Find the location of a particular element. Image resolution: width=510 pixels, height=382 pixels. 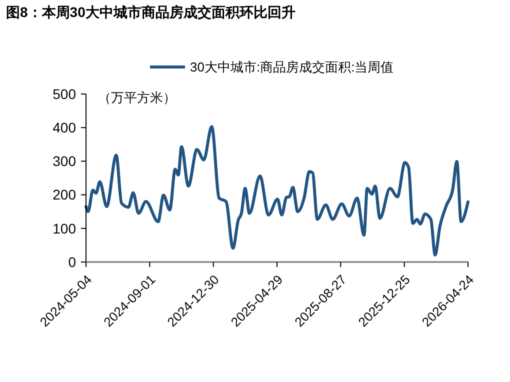

y-tick-label: 500 is located at coordinates (64, 94).